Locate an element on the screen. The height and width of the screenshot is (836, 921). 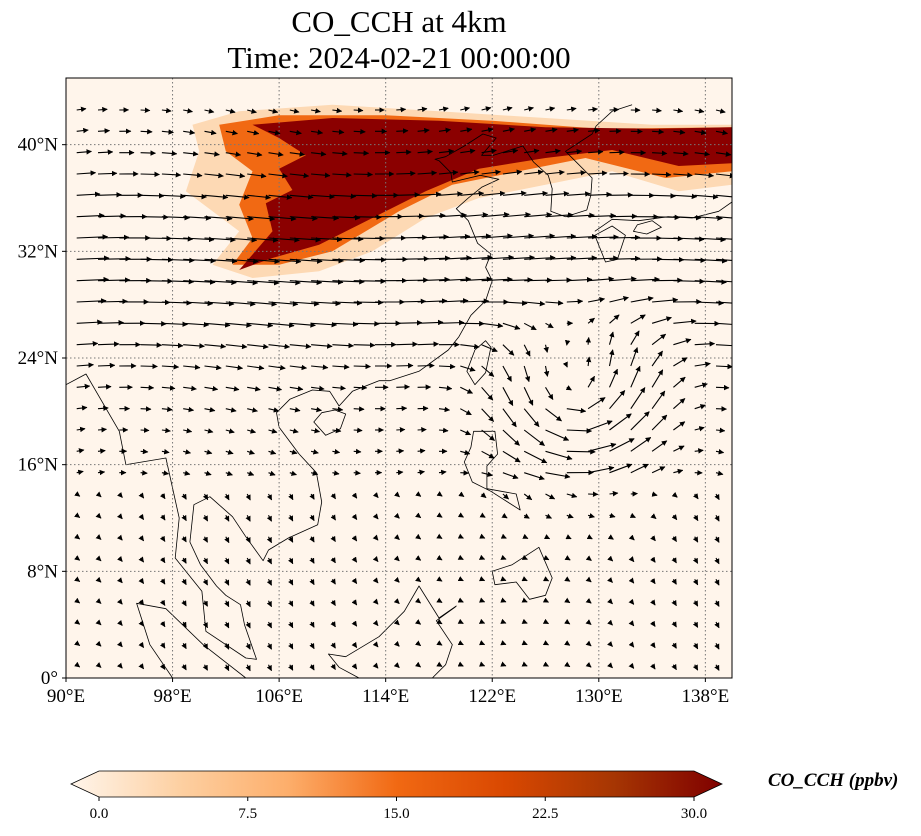
colorbar-label: CO_CCH (ppbv) is located at coordinates (833, 780).